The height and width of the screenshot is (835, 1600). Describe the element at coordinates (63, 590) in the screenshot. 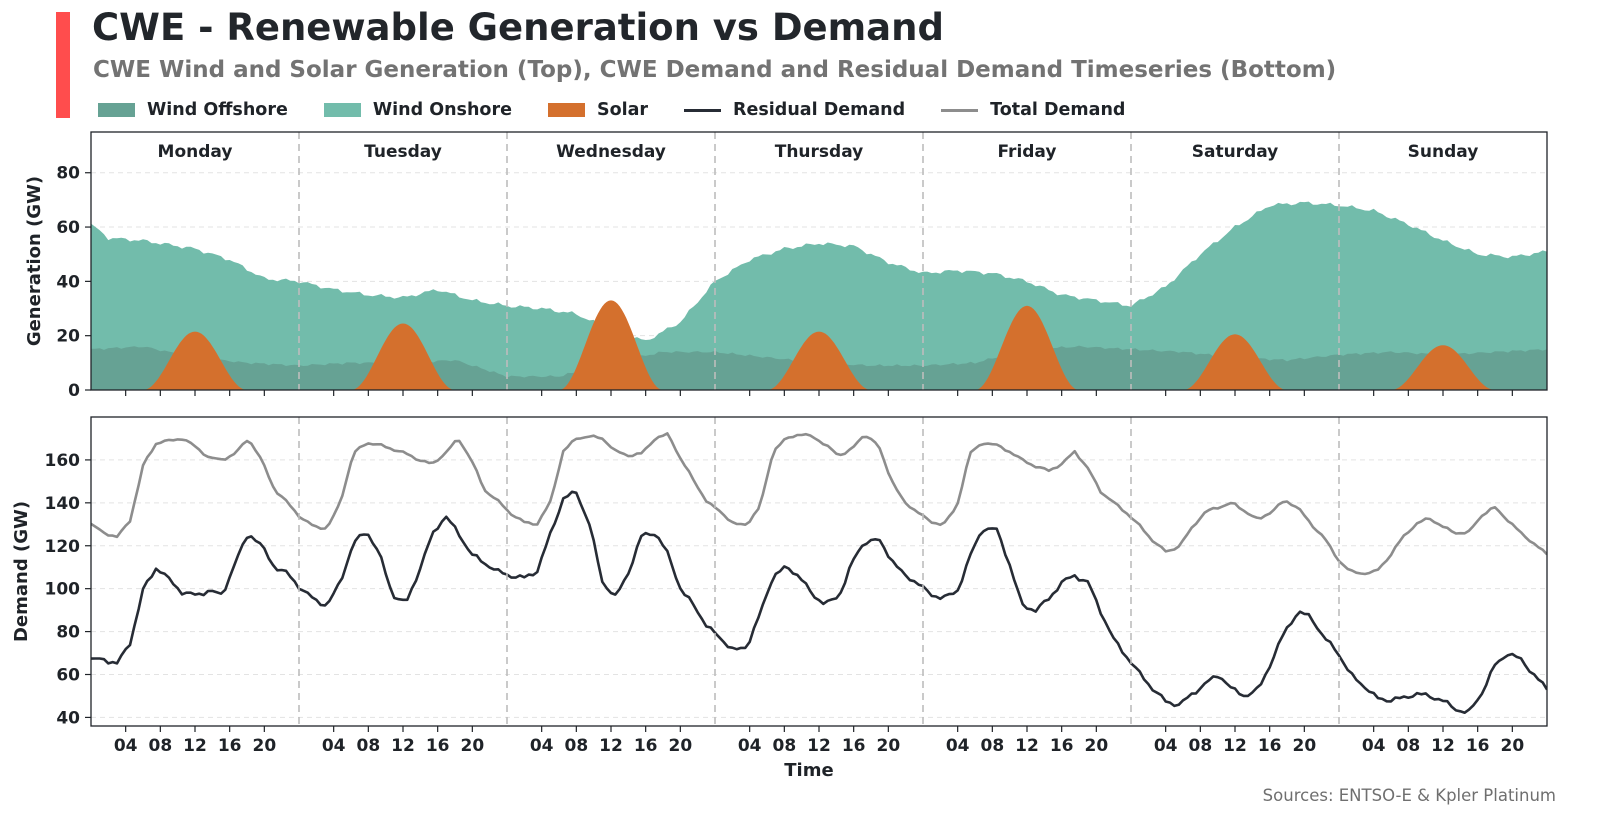

I see `demand-ytick-label: 100` at that location.